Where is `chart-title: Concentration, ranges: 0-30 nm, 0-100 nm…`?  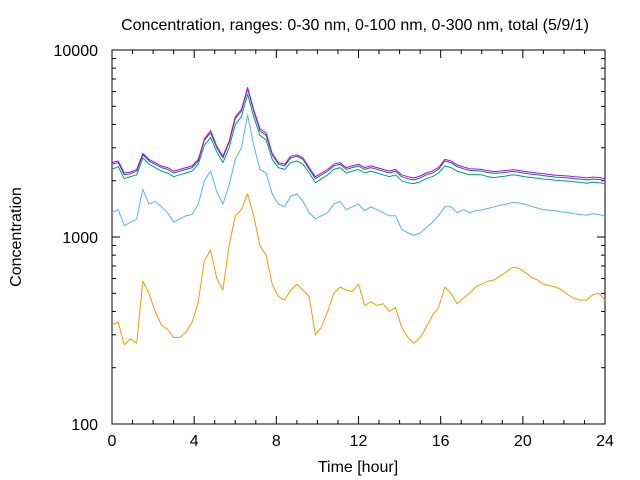 chart-title: Concentration, ranges: 0-30 nm, 0-100 nm… is located at coordinates (355, 25).